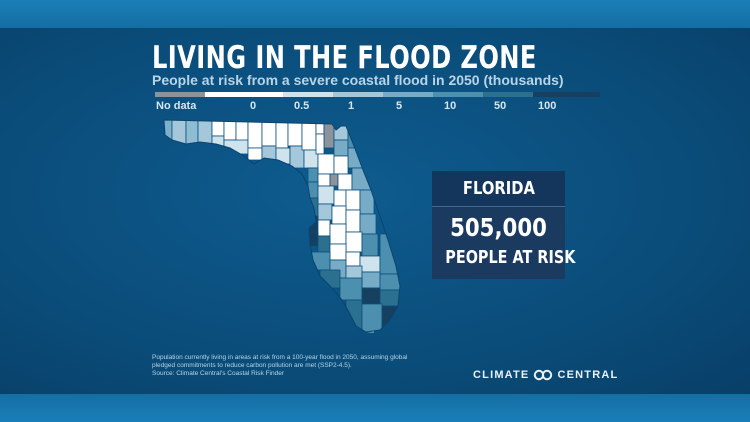 This screenshot has height=422, width=750. I want to click on legend-label-1: 1, so click(351, 106).